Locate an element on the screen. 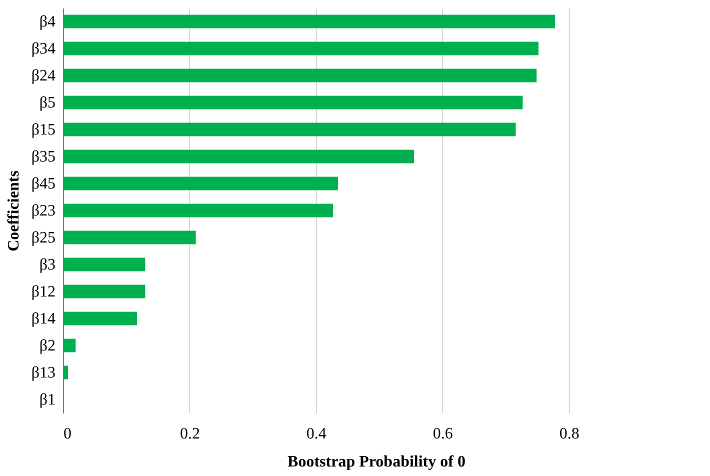  y-tick-label: β2 is located at coordinates (47, 346).